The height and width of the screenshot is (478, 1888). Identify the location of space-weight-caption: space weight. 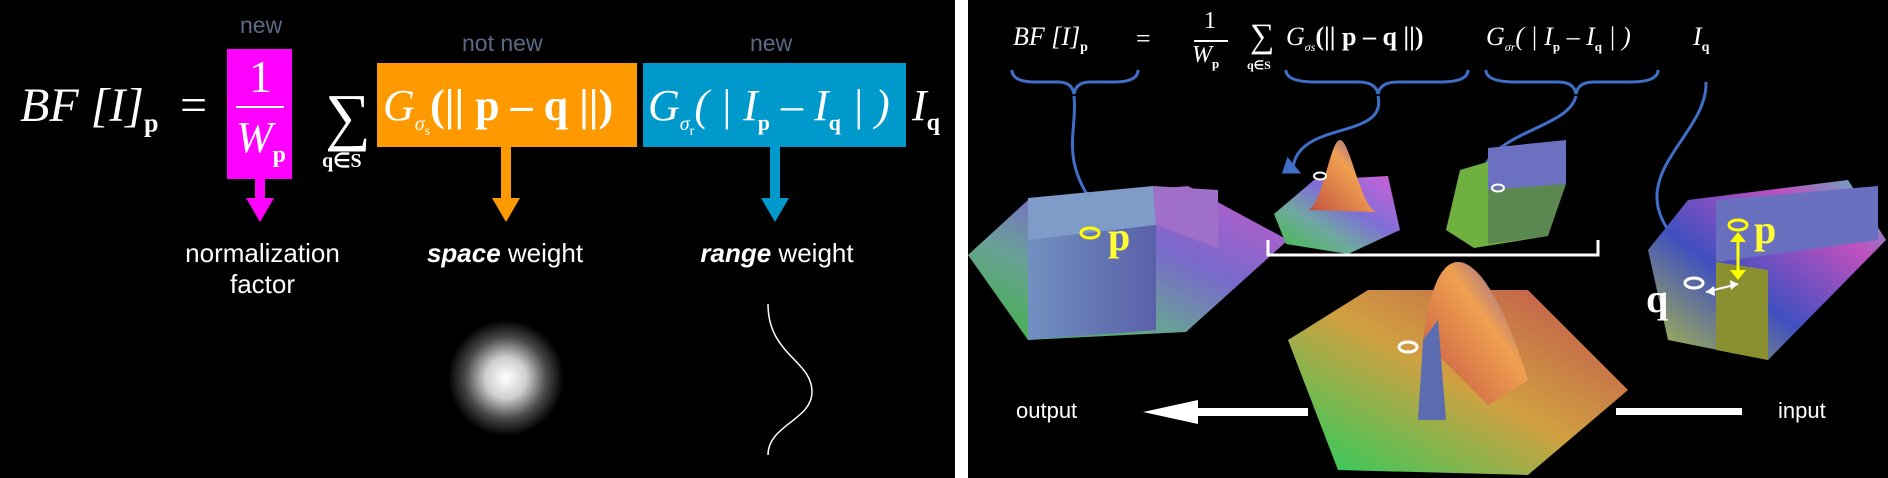
(505, 253).